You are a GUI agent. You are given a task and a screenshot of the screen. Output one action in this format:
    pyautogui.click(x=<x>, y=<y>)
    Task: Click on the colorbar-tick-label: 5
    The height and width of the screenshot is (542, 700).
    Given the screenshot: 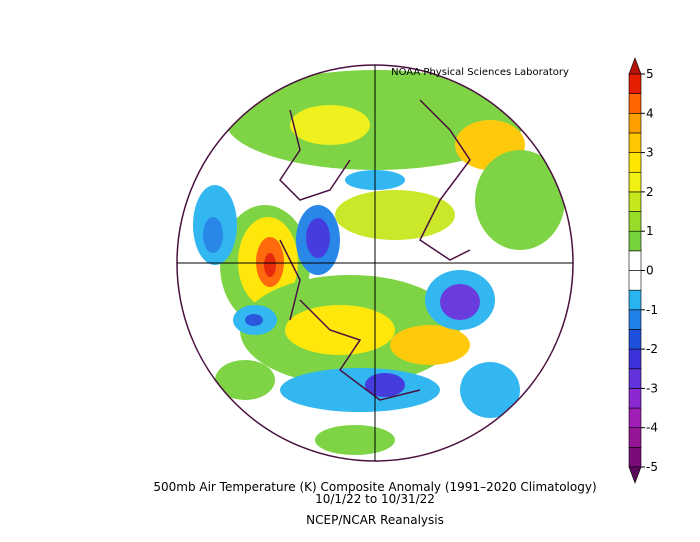 What is the action you would take?
    pyautogui.click(x=650, y=74)
    